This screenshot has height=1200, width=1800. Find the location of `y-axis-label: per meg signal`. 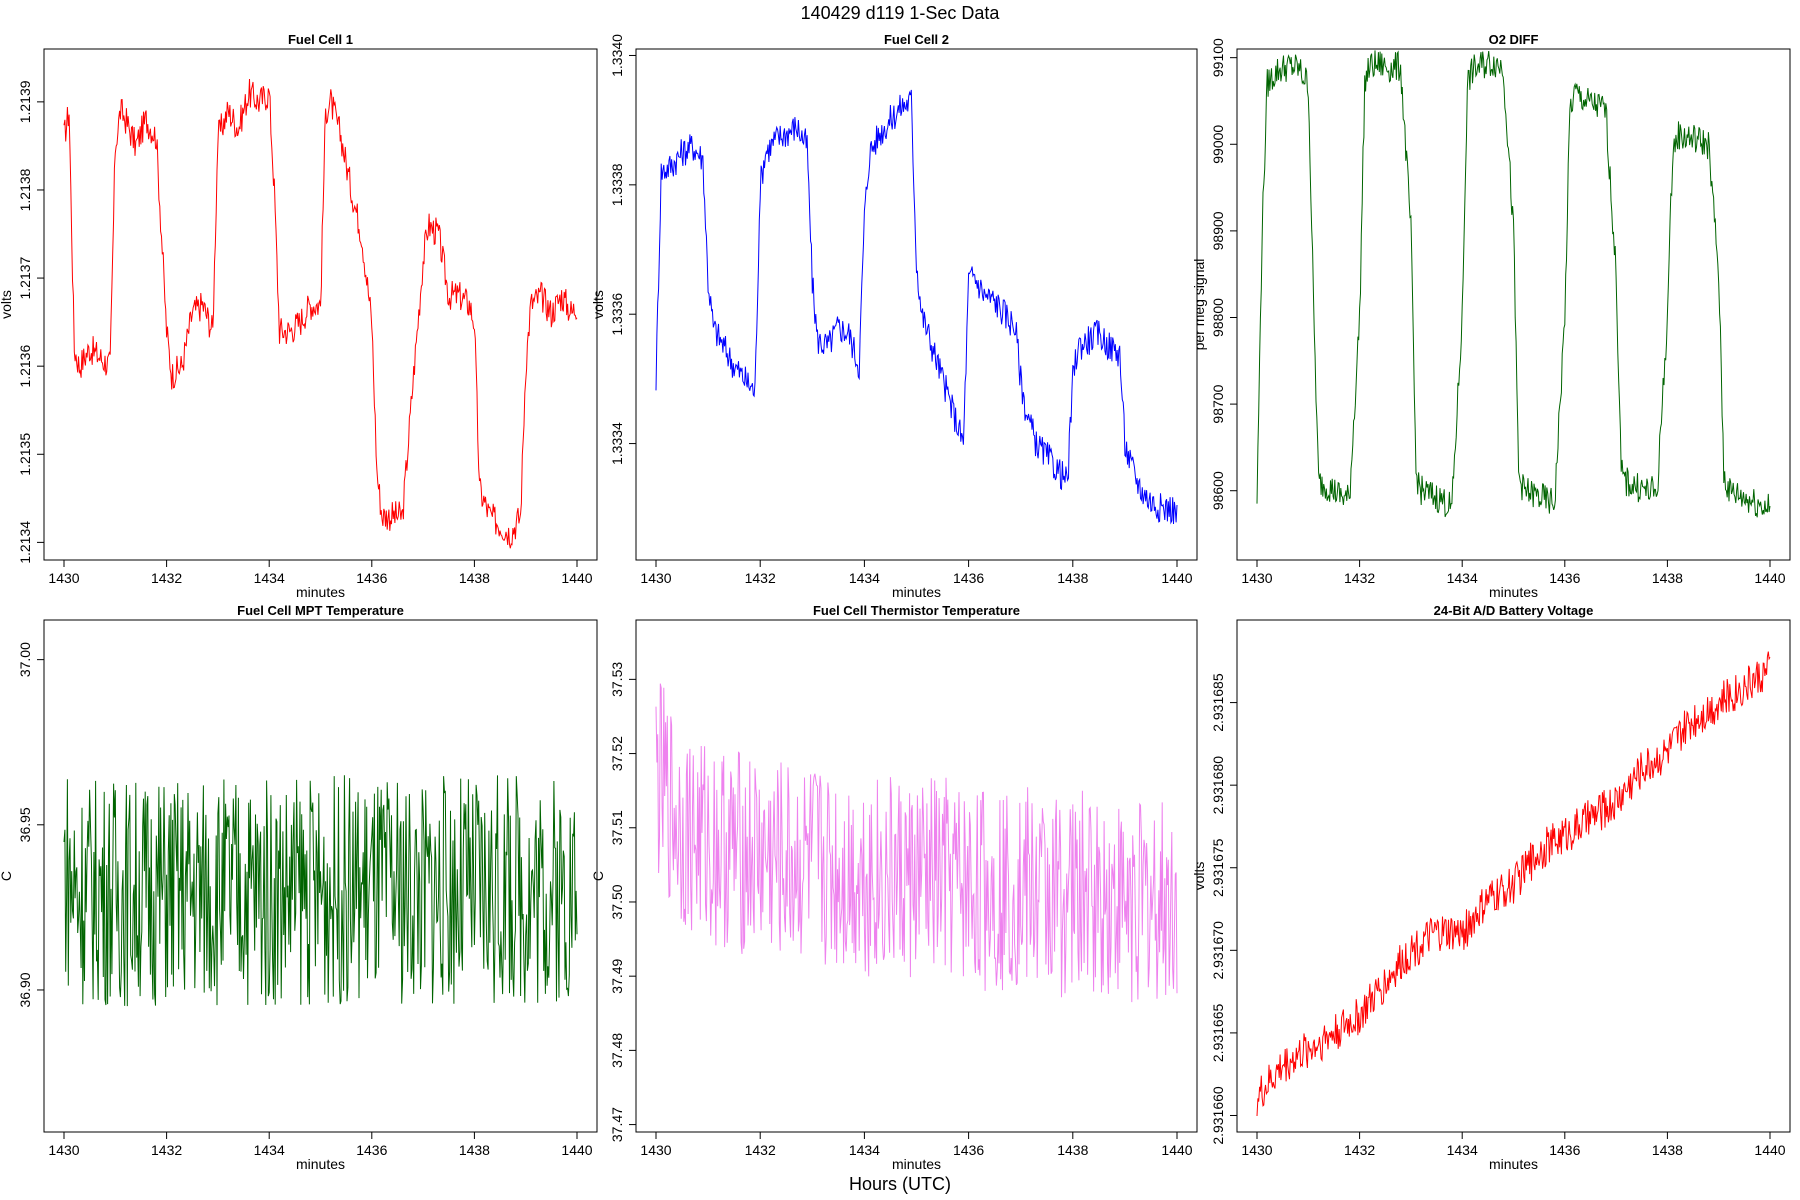

y-axis-label: per meg signal is located at coordinates (1199, 305).